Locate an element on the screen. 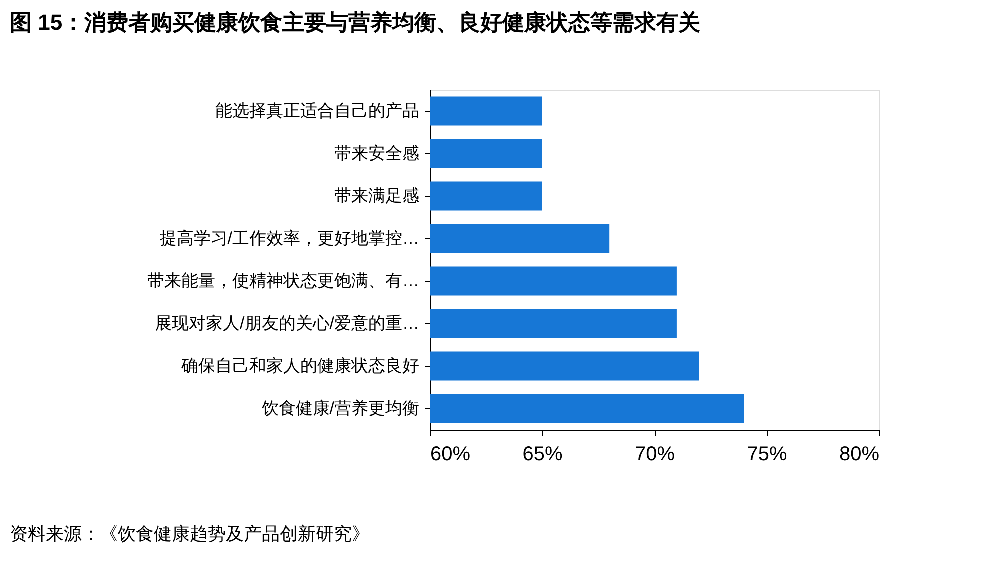  text: 资料来源：《饮食健康趋势及产品创新研究》 is located at coordinates (190, 534).